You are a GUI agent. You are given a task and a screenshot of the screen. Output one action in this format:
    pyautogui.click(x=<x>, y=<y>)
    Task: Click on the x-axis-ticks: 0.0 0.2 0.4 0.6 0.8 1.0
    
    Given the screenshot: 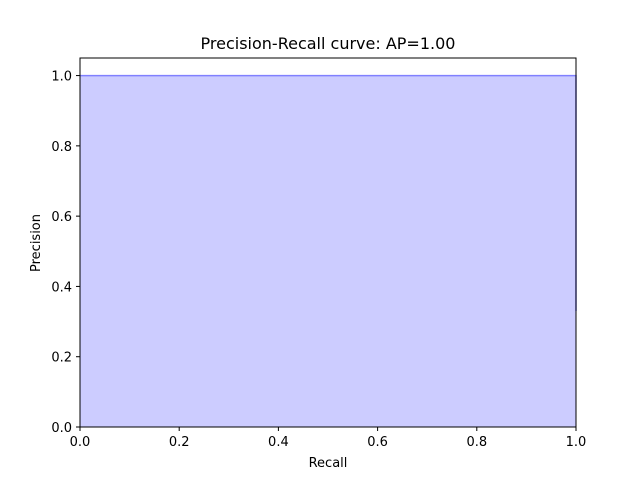 What is the action you would take?
    pyautogui.click(x=328, y=438)
    